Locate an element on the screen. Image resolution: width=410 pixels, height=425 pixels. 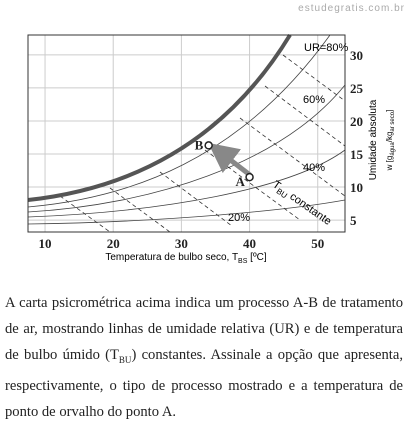
rh-label: 40% is located at coordinates (314, 168).